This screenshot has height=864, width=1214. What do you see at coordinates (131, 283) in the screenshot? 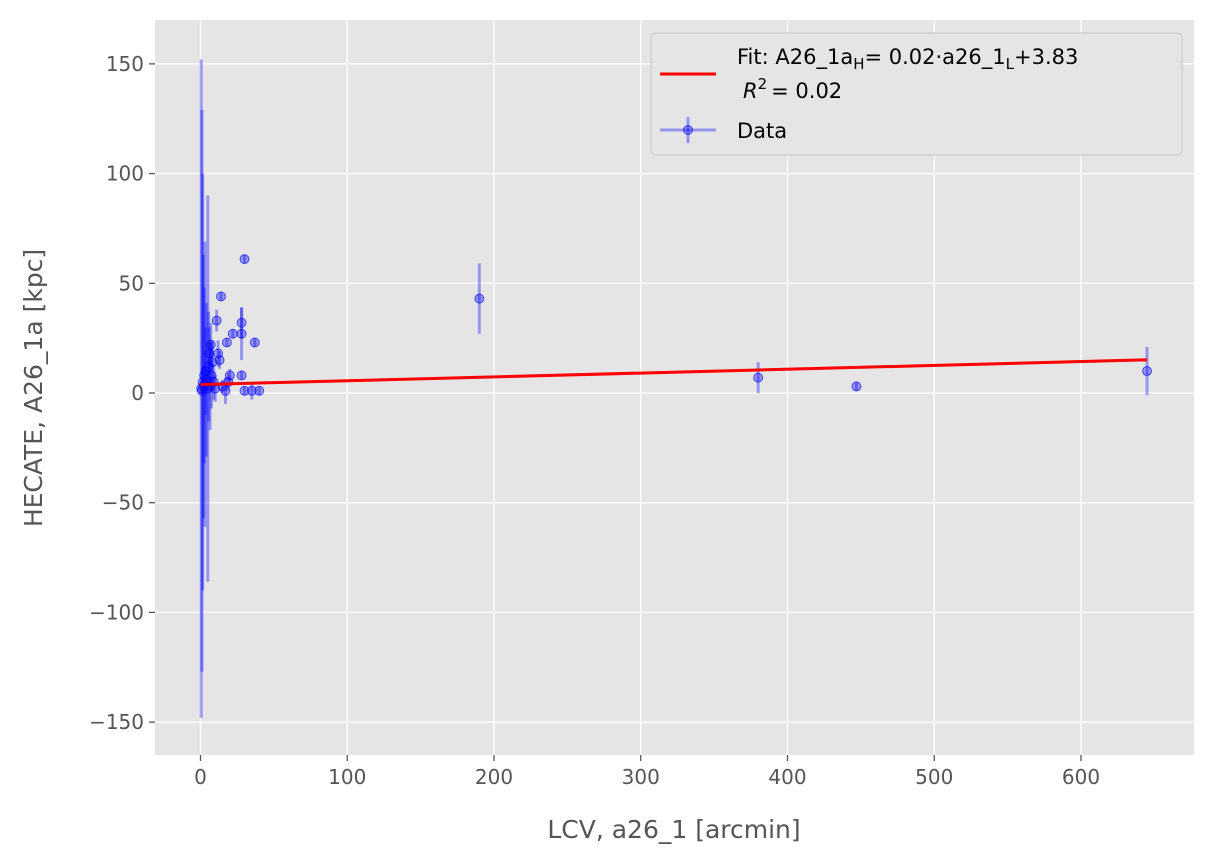
I see `y-tick-label: 50` at bounding box center [131, 283].